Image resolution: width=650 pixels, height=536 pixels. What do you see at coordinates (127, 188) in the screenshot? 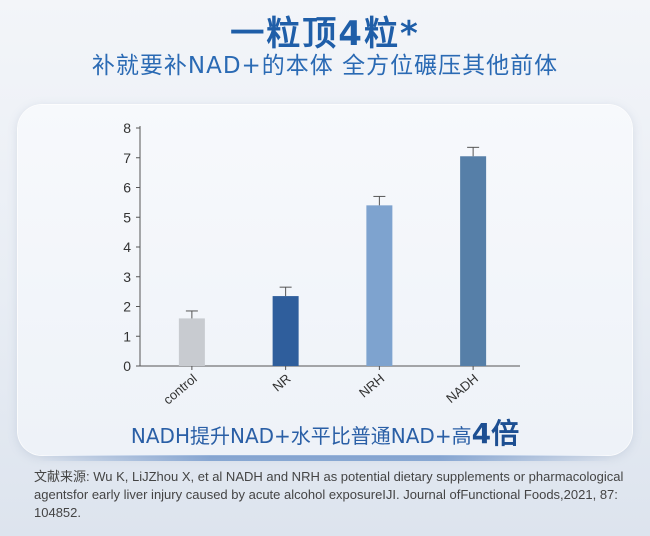
I see `y-tick-label: 6` at bounding box center [127, 188].